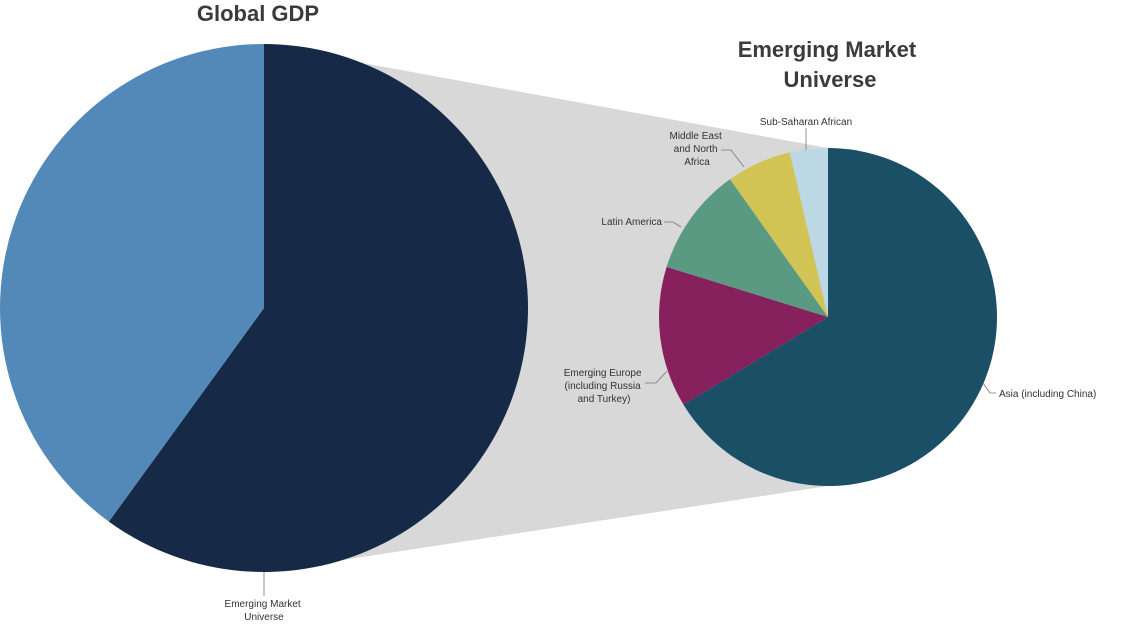 Image resolution: width=1140 pixels, height=633 pixels. Describe the element at coordinates (989, 388) in the screenshot. I see `leader-asia` at that location.